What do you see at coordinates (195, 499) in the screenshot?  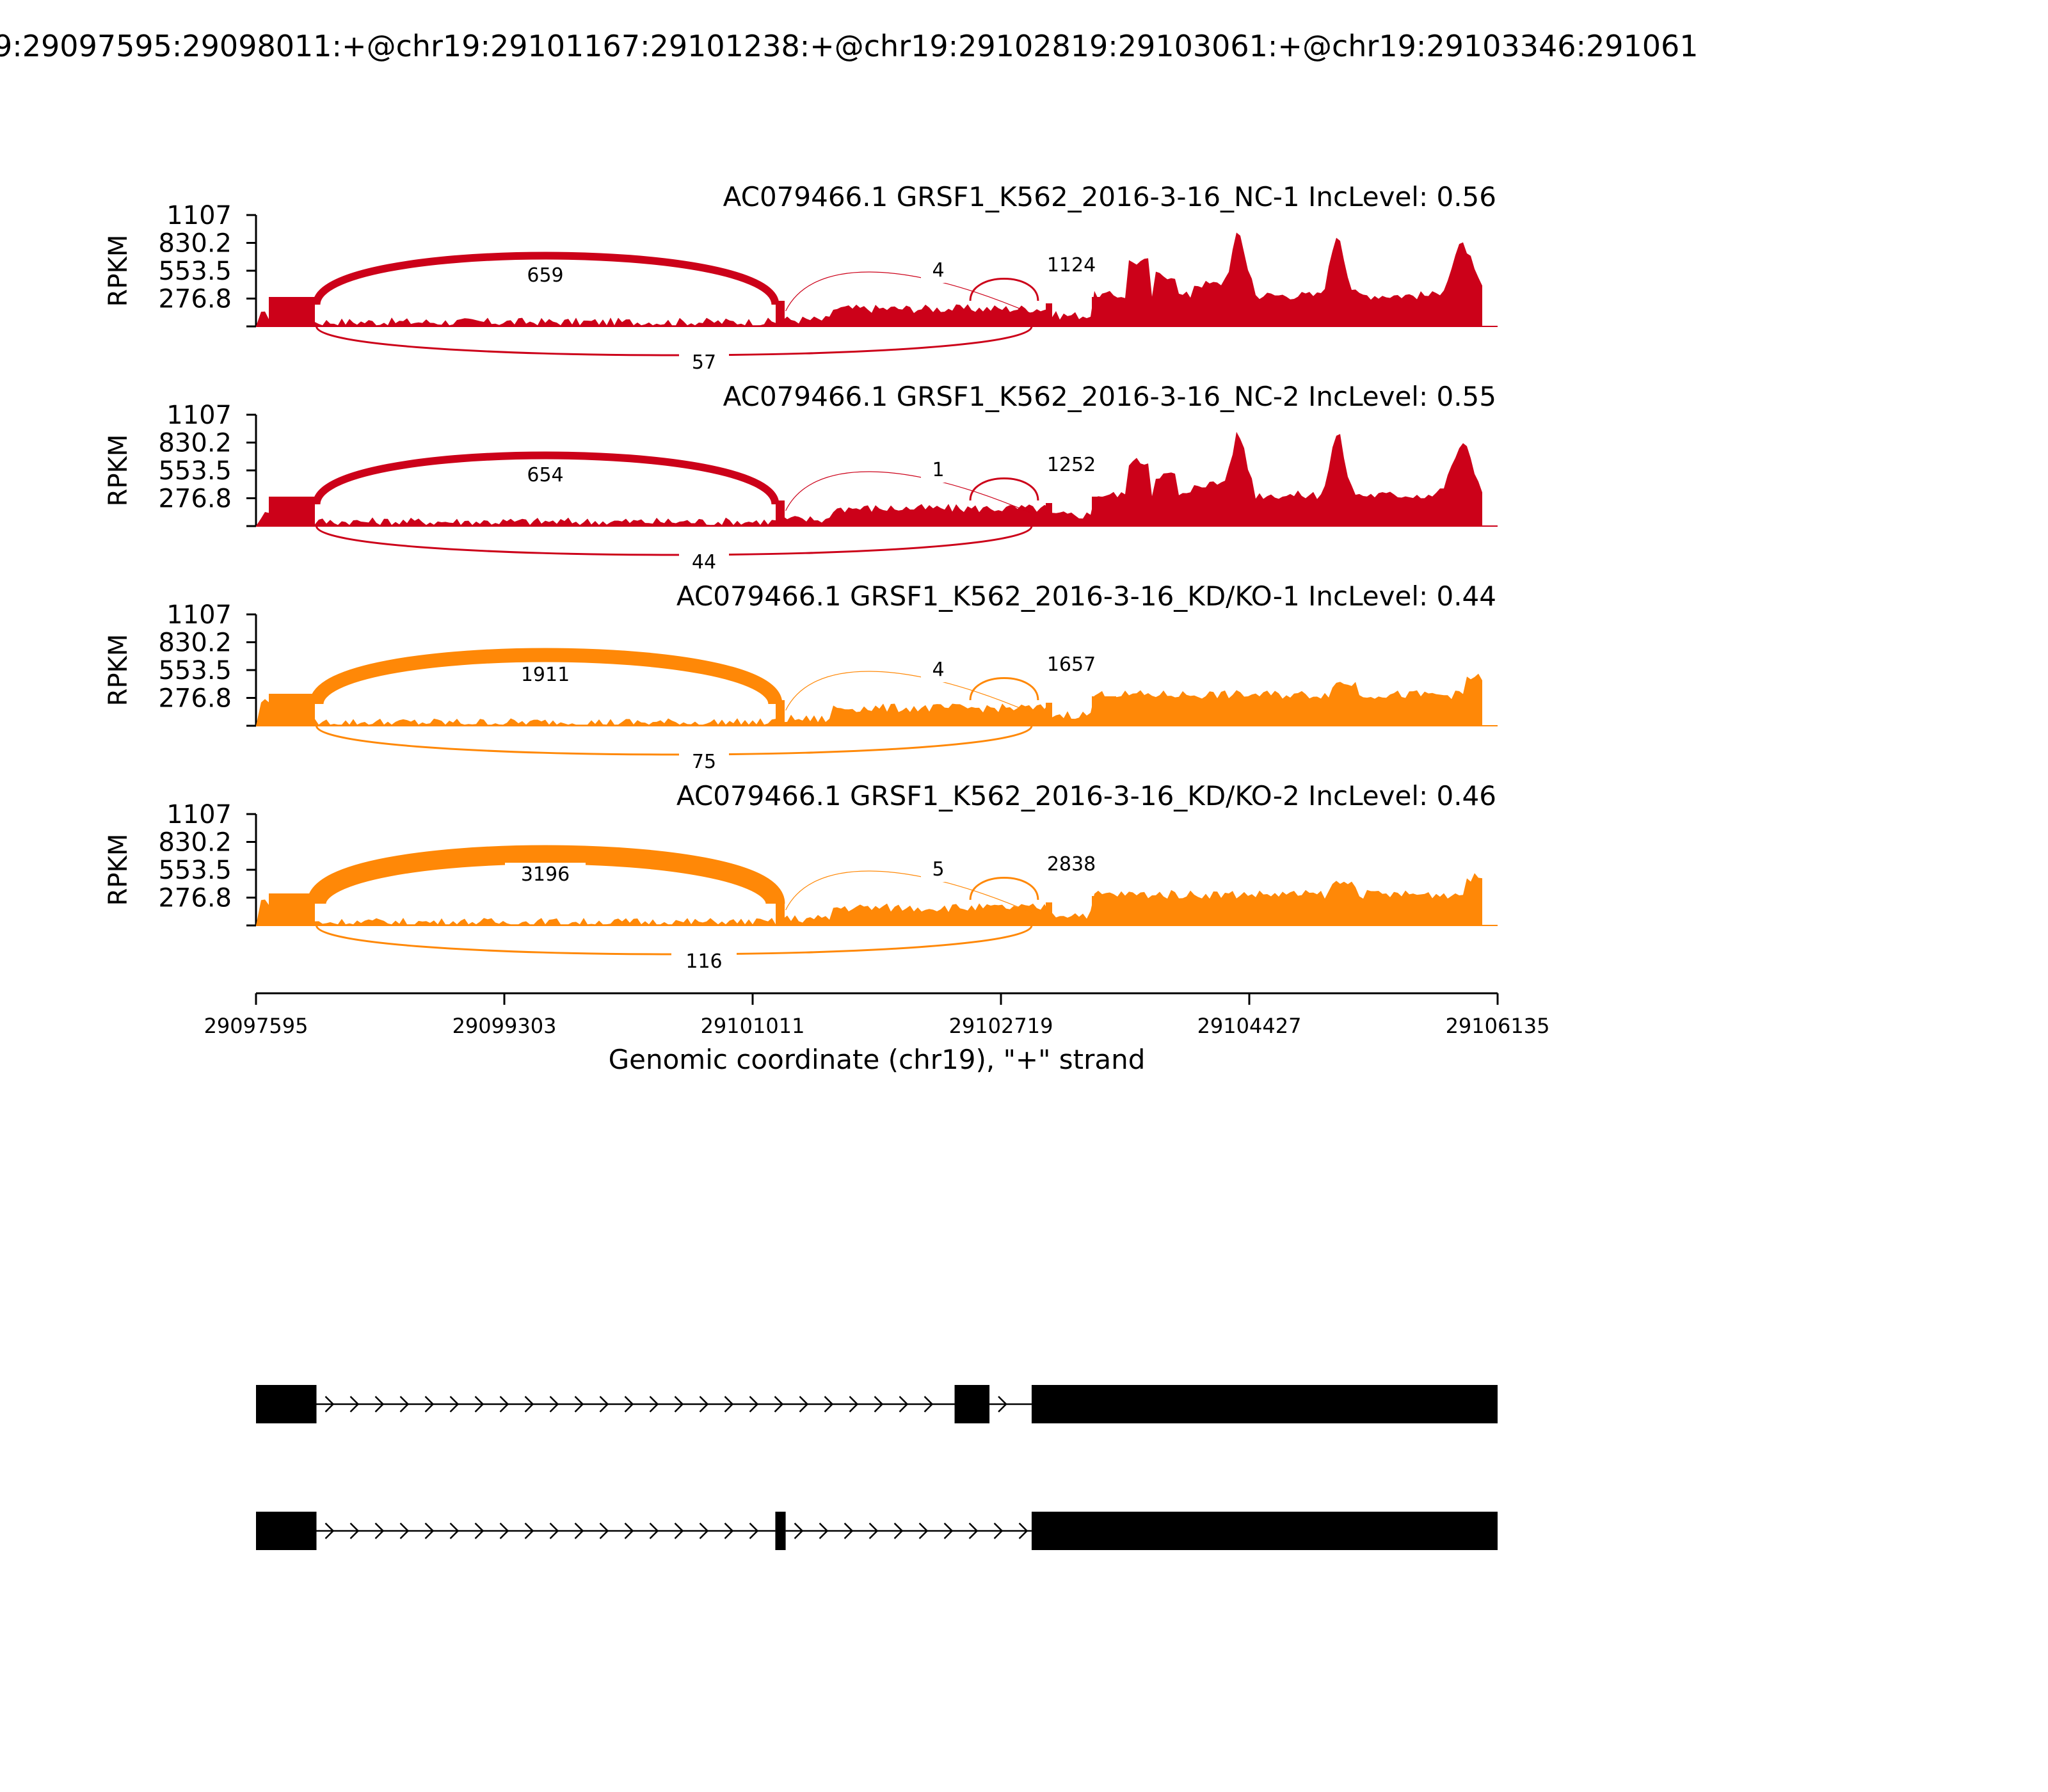 I see `y-tick-label: 276.8` at bounding box center [195, 499].